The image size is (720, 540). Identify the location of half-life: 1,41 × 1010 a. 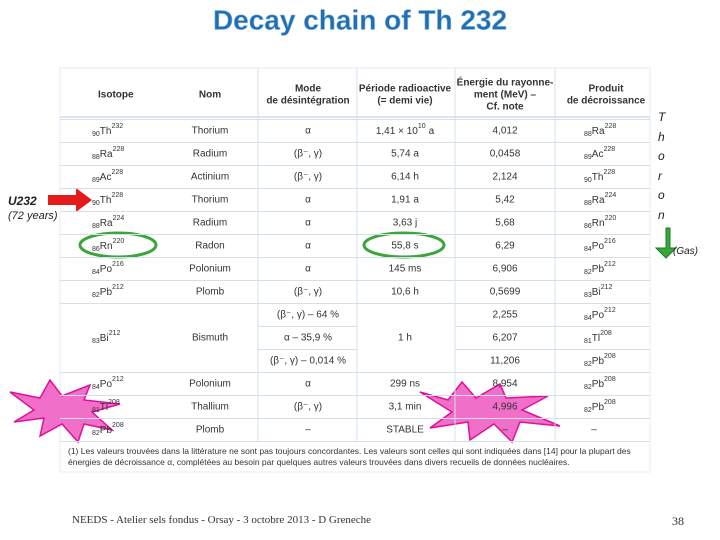
(405, 130).